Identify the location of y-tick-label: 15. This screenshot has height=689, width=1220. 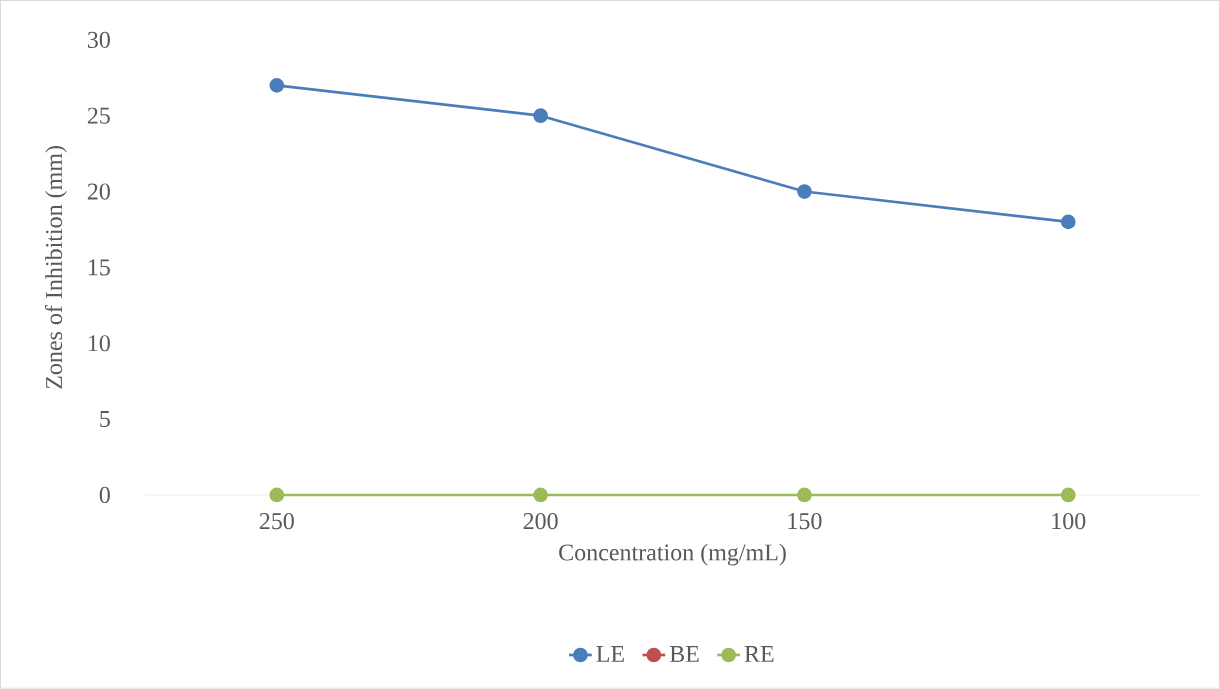
(99, 267).